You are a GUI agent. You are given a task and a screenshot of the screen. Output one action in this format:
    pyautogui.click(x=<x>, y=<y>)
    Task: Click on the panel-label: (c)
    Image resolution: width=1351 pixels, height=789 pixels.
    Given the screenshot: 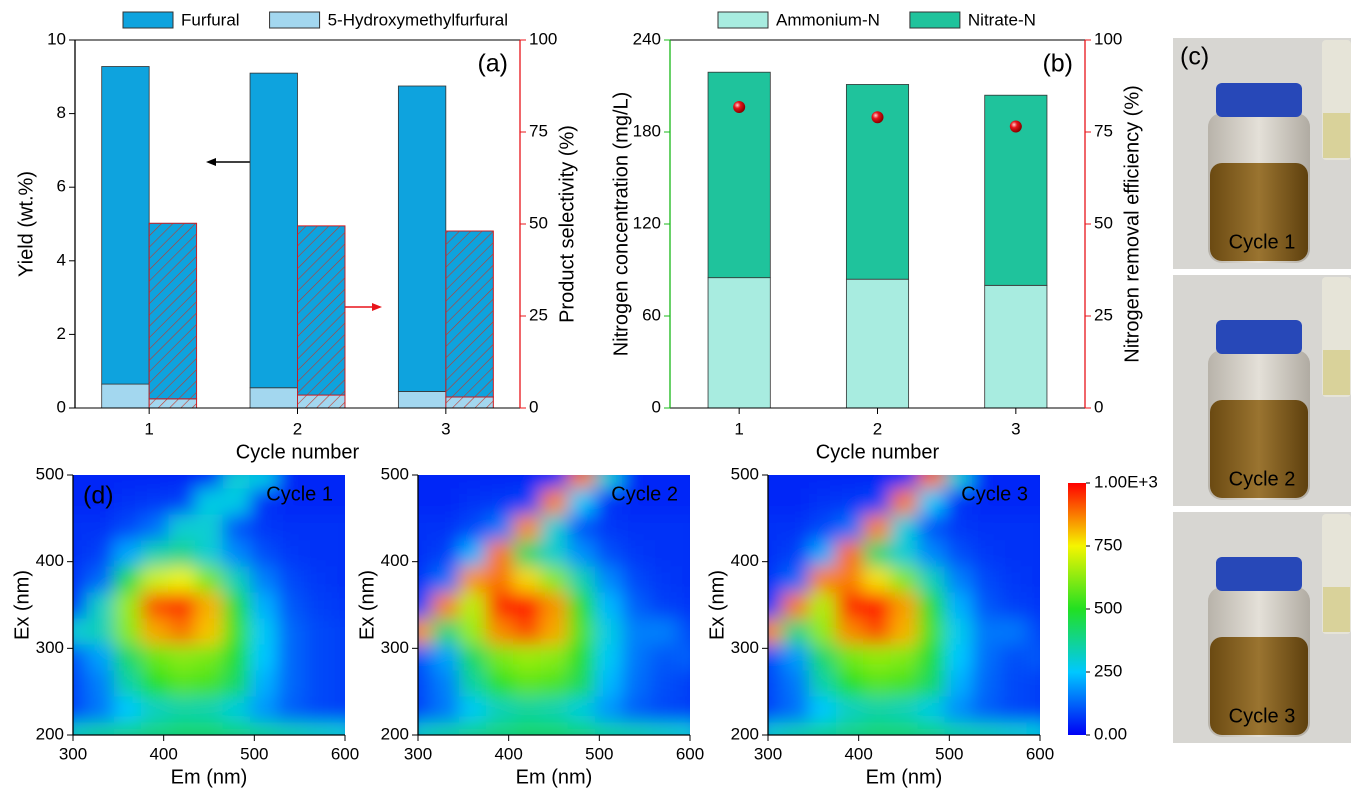 What is the action you would take?
    pyautogui.click(x=1194, y=57)
    